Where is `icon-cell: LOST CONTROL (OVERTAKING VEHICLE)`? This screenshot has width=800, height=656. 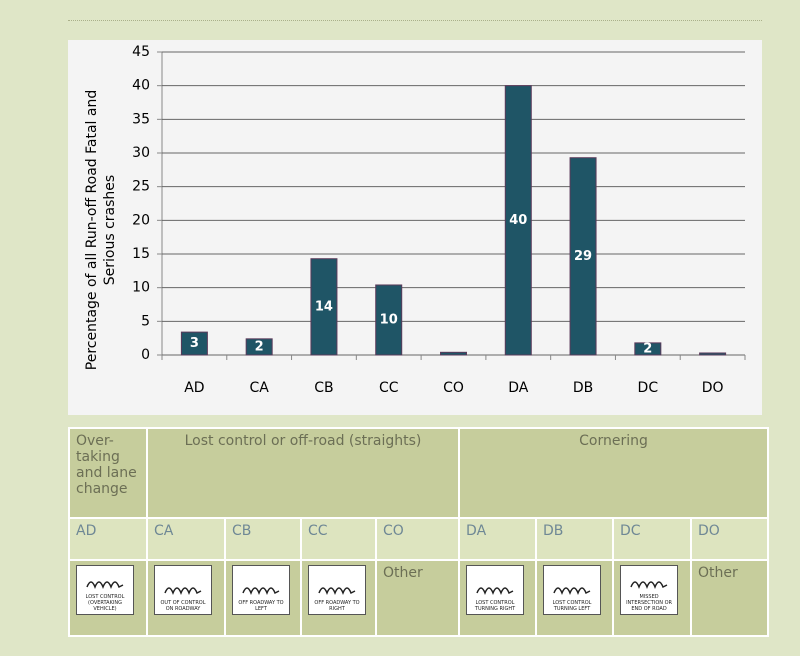
icon-cell: LOST CONTROL (OVERTAKING VEHICLE) is located at coordinates (108, 598).